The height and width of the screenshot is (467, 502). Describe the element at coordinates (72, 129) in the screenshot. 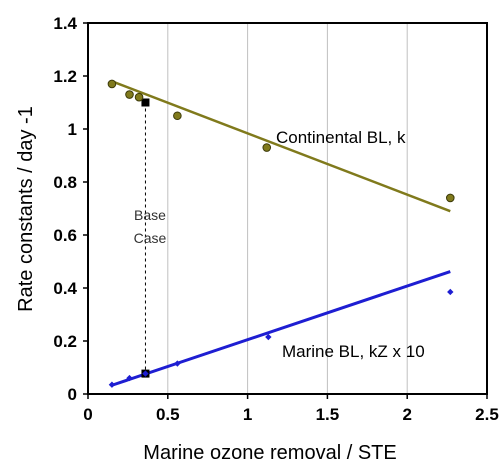

I see `y-tick-label: 1` at that location.